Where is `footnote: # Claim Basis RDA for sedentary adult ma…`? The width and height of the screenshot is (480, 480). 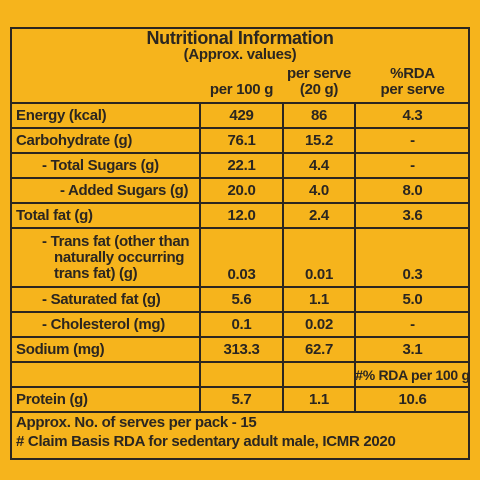
footnote: # Claim Basis RDA for sedentary adult ma… is located at coordinates (206, 441).